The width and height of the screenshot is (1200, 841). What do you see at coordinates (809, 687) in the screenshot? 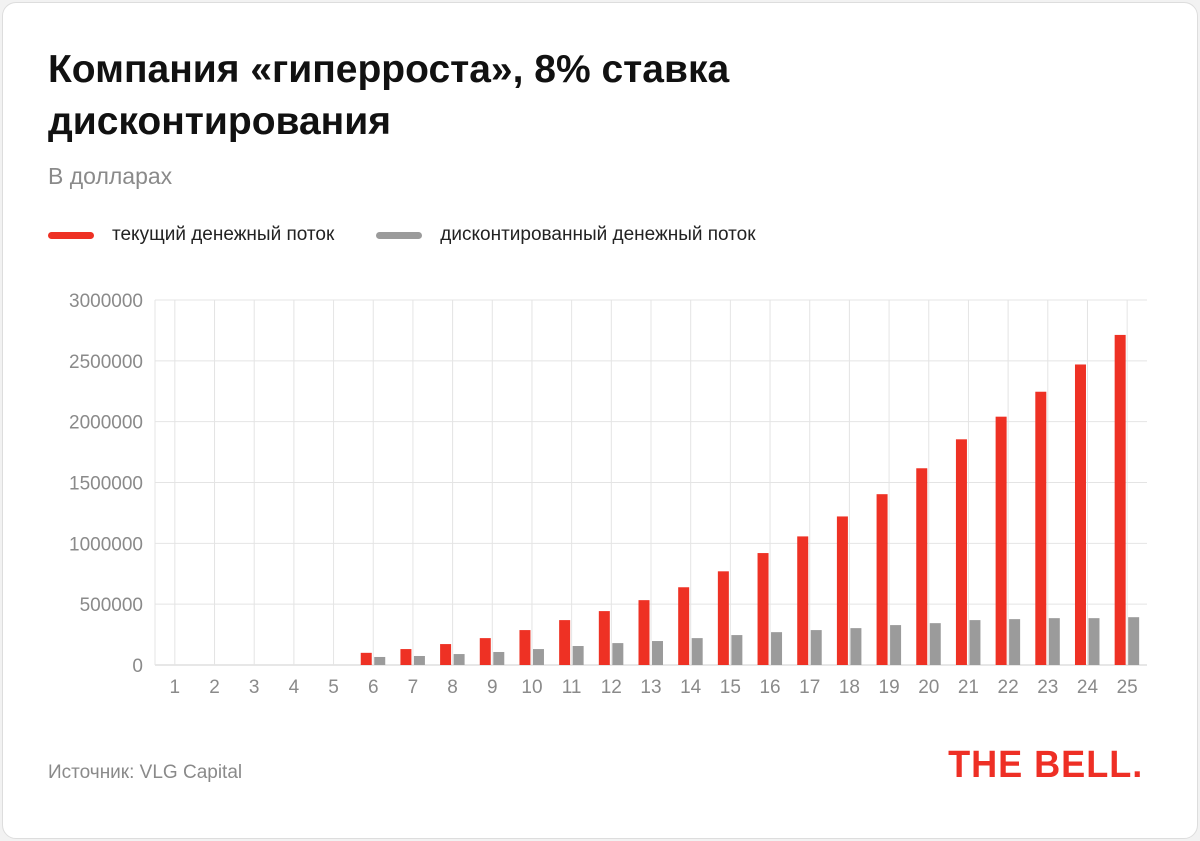
I see `x-tick-label: 17` at bounding box center [809, 687].